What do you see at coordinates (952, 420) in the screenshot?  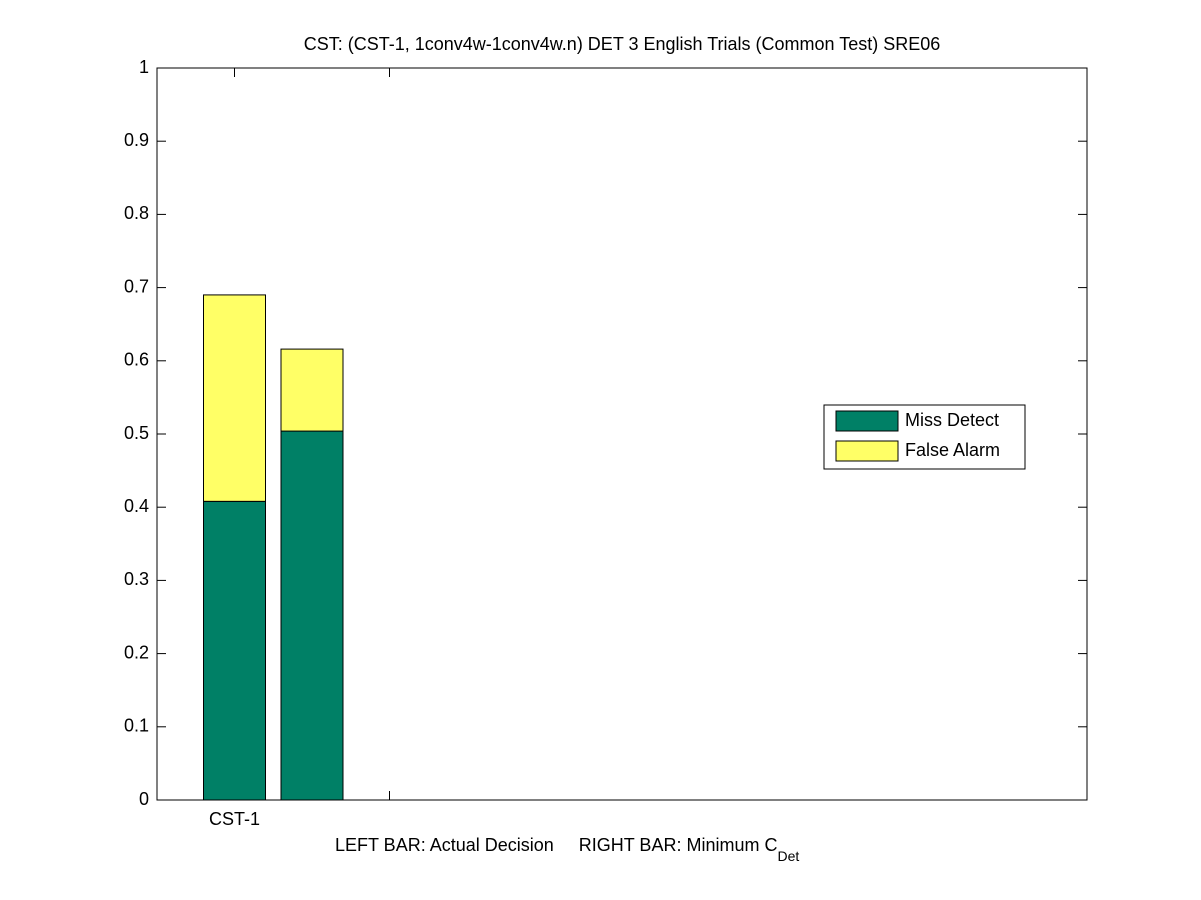 I see `legend-label: Miss Detect` at bounding box center [952, 420].